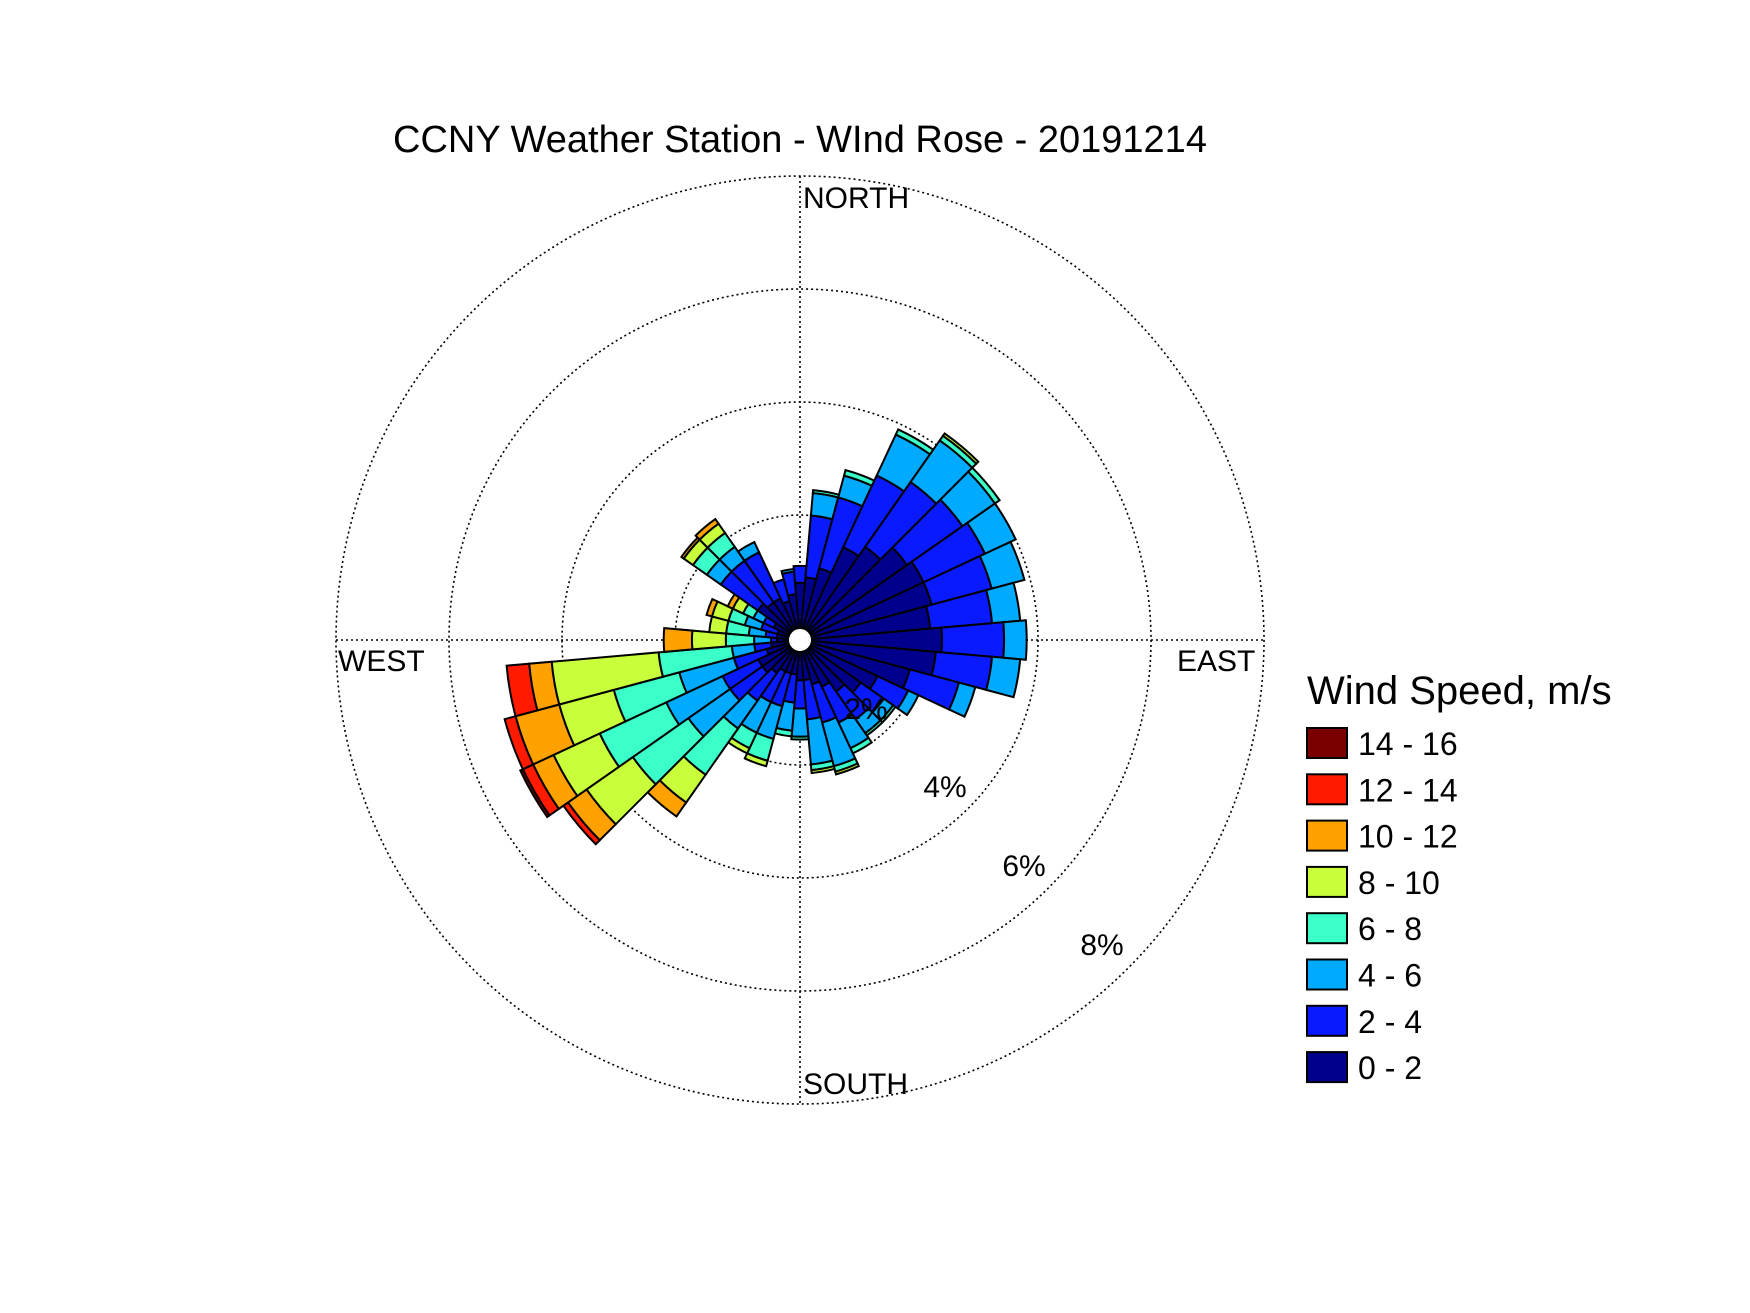  I want to click on ring-label-2: 2%, so click(865, 709).